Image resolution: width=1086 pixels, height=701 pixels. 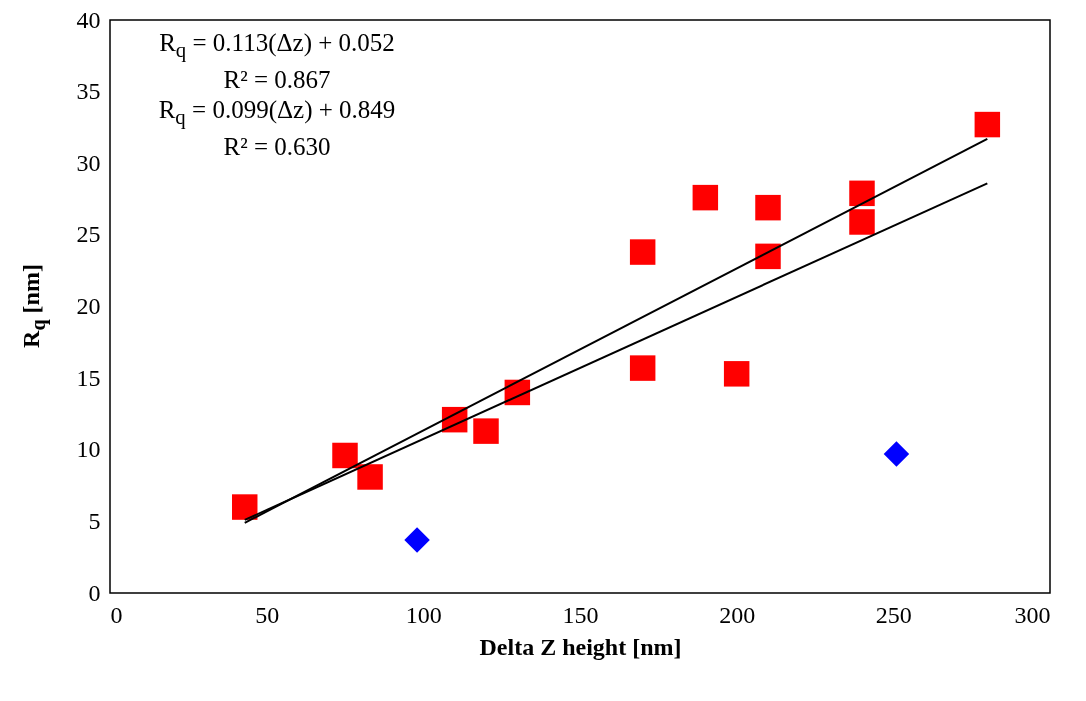 What do you see at coordinates (277, 46) in the screenshot?
I see `annotation: R$_{q}$ = 0.113(Δz) + 0.052` at bounding box center [277, 46].